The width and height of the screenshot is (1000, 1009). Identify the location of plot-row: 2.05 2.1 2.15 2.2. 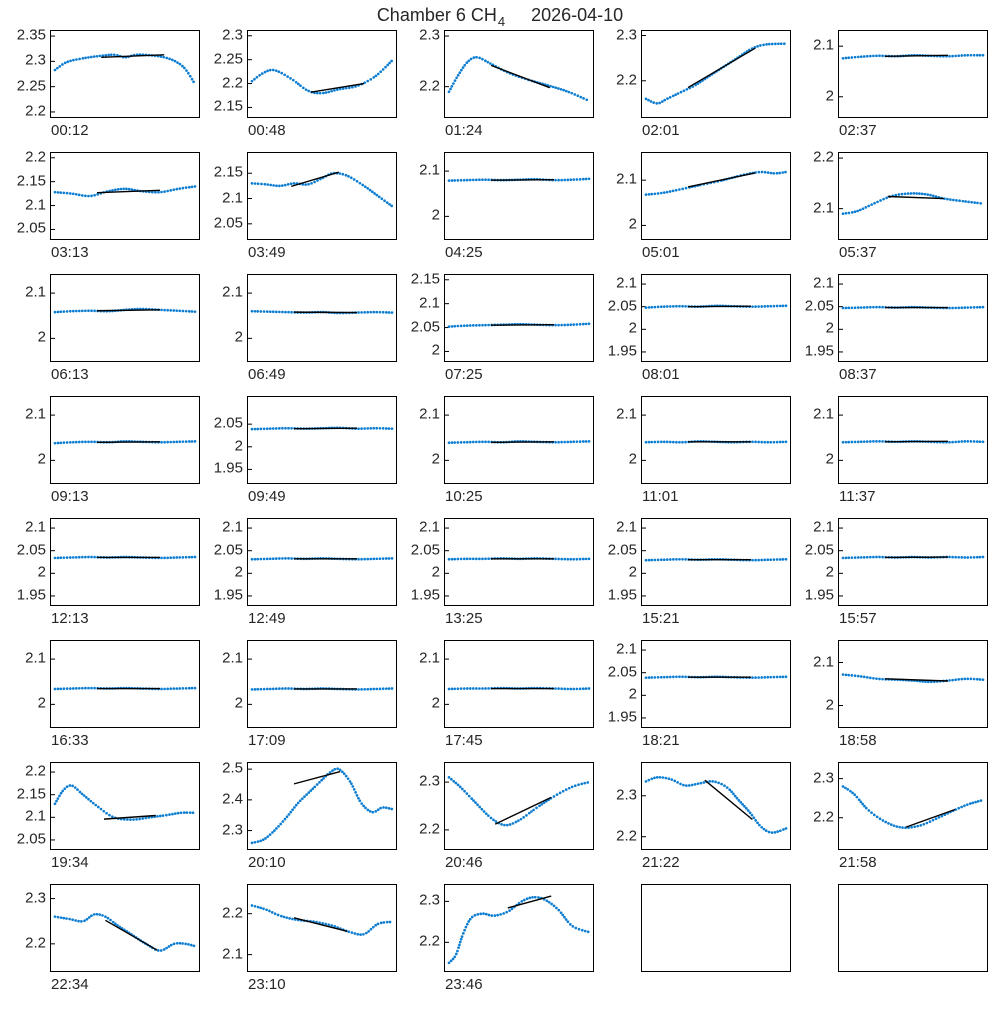
(104, 806).